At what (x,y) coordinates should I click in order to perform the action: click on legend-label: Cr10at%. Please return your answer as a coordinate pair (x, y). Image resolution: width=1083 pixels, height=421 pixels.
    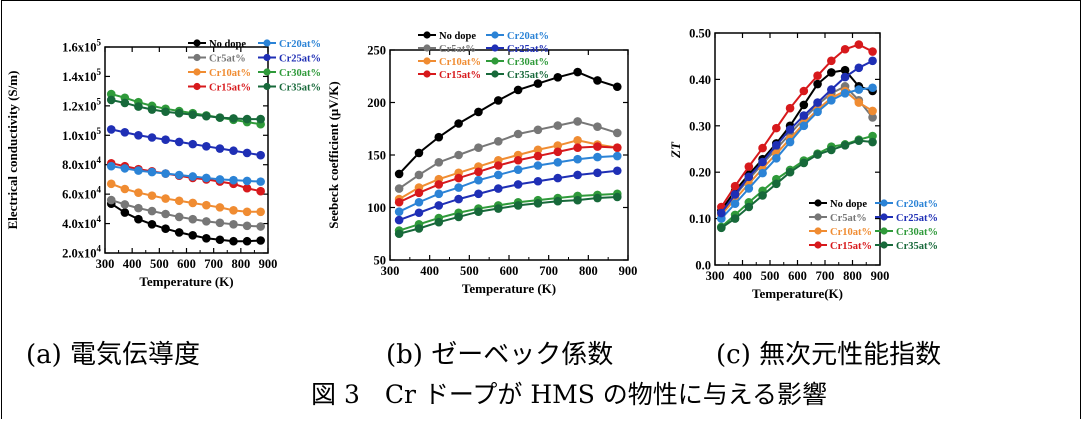
    Looking at the image, I should click on (460, 62).